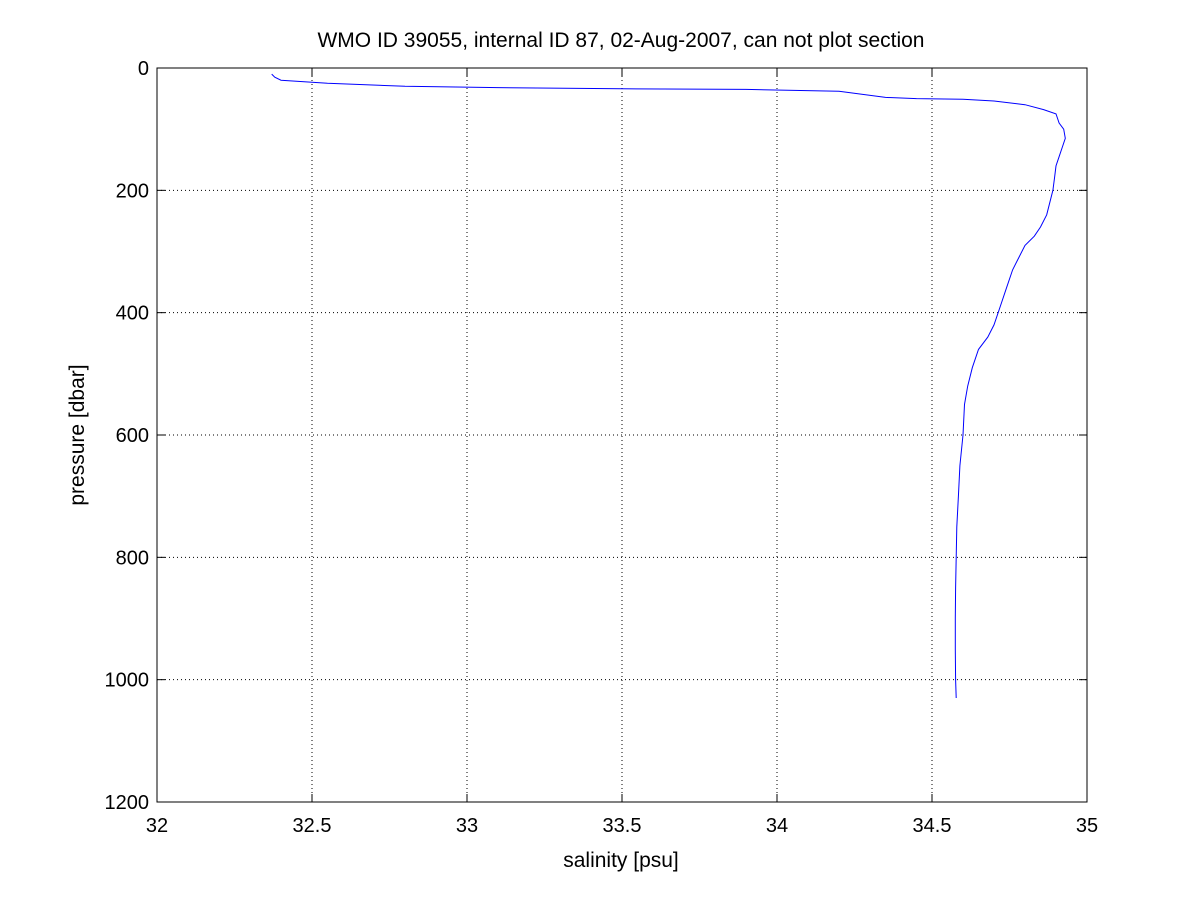 The height and width of the screenshot is (901, 1201). I want to click on x-tick-label: 32.5, so click(312, 826).